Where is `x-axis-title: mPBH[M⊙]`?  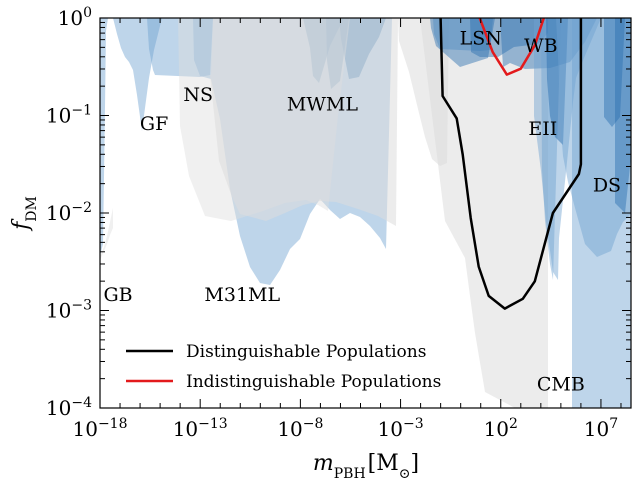 x-axis-title: mPBH[M⊙] is located at coordinates (366, 465).